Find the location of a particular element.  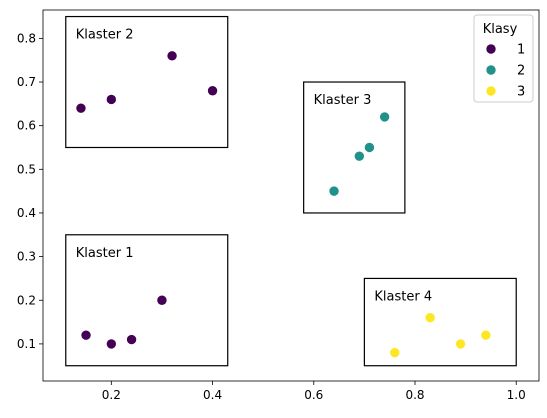

cluster-label: Klaster 4 is located at coordinates (403, 296).